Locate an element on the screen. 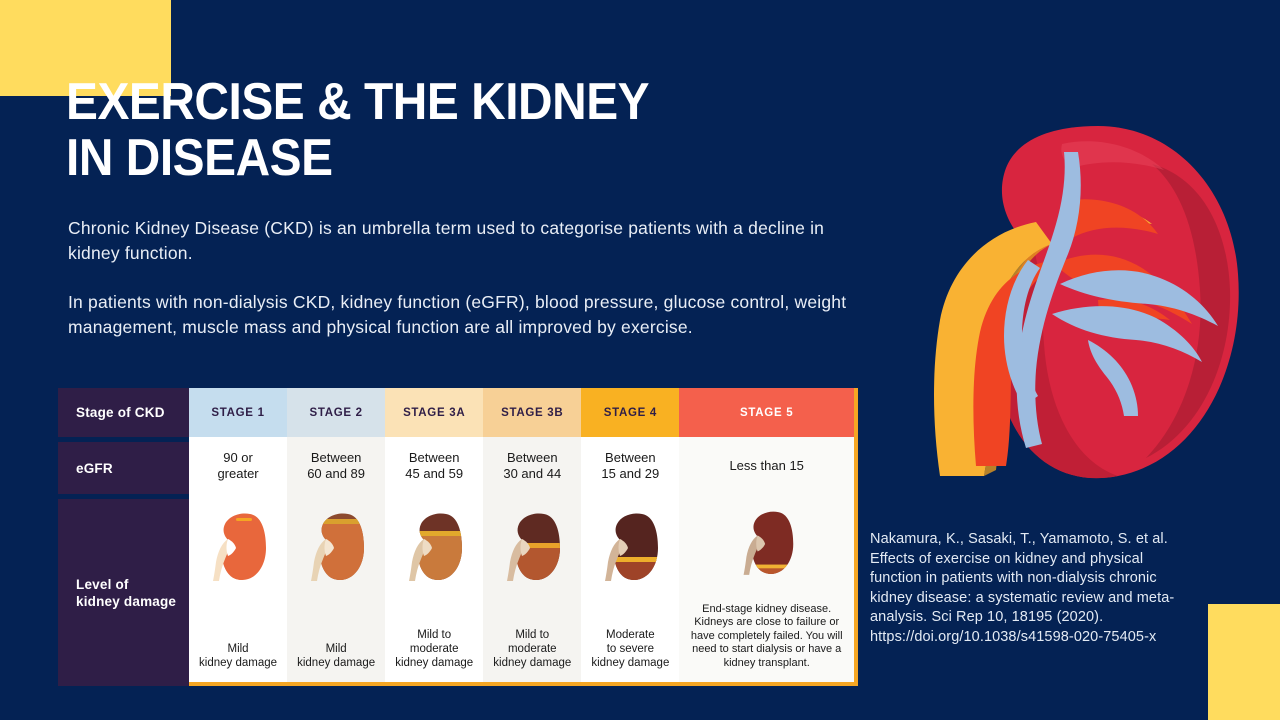 The width and height of the screenshot is (1280, 720). stage-column-4: STAGE 4 Between 15 and 29 is located at coordinates (630, 535).